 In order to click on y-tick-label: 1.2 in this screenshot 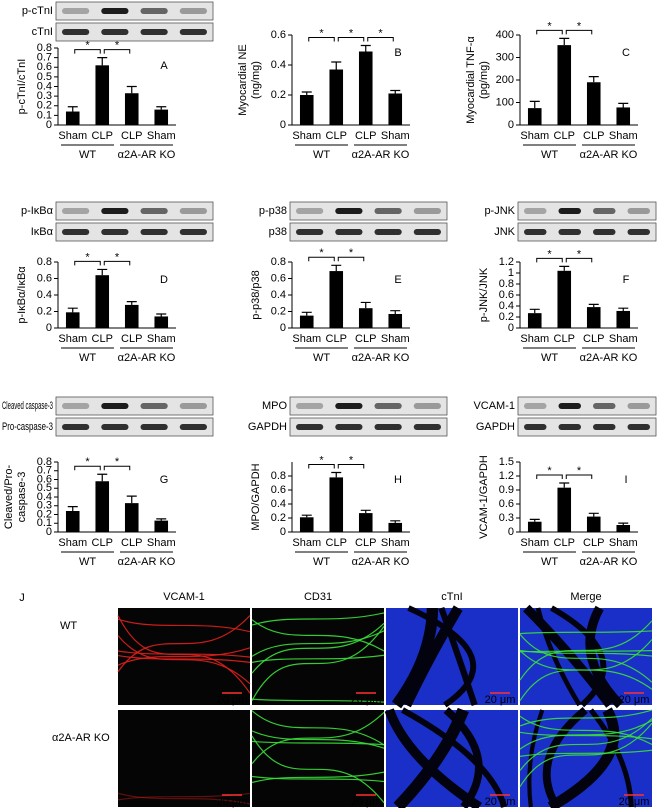, I will do `click(506, 262)`.